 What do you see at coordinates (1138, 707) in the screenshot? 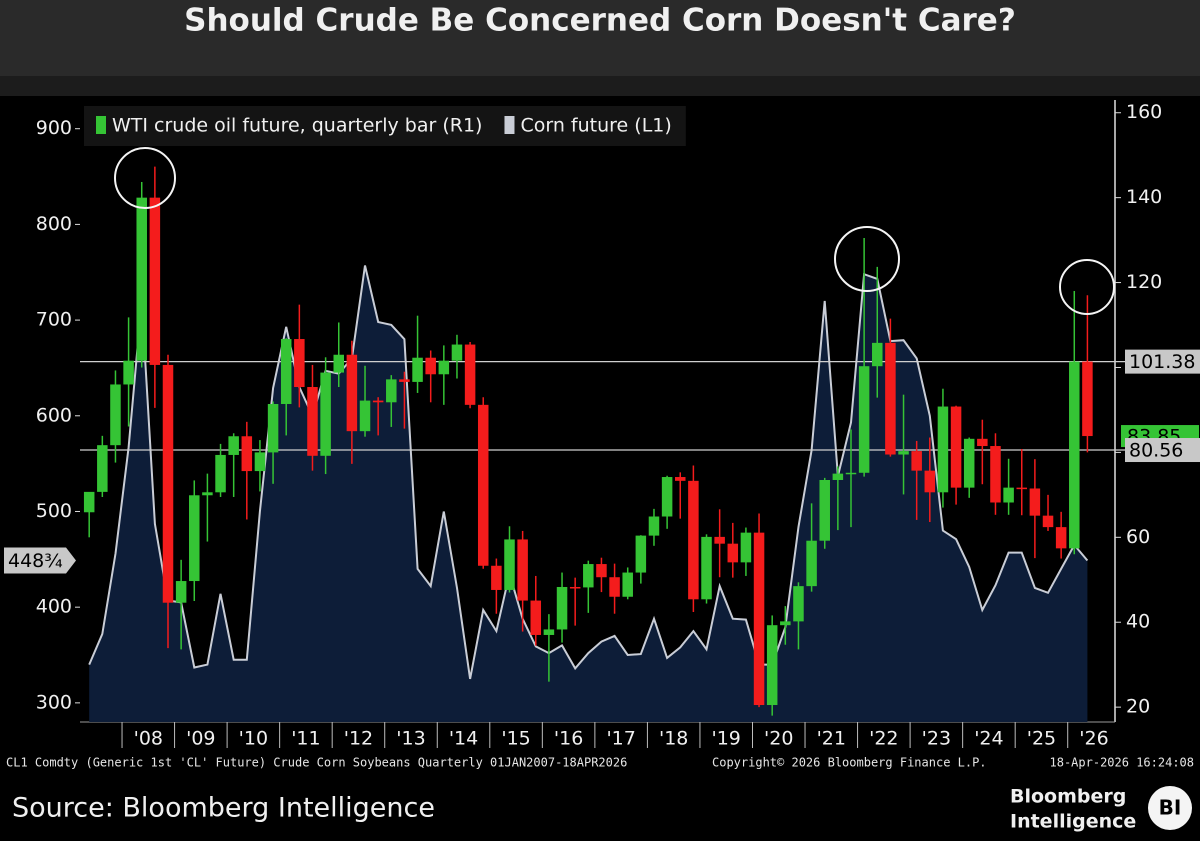
I see `y2-tick-label: 20` at bounding box center [1138, 707].